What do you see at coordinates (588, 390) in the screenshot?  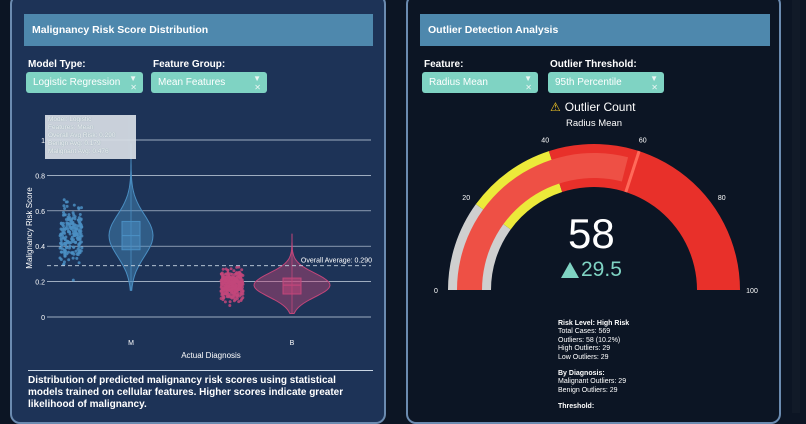 I see `stat-line: Benign Outliers: 29` at bounding box center [588, 390].